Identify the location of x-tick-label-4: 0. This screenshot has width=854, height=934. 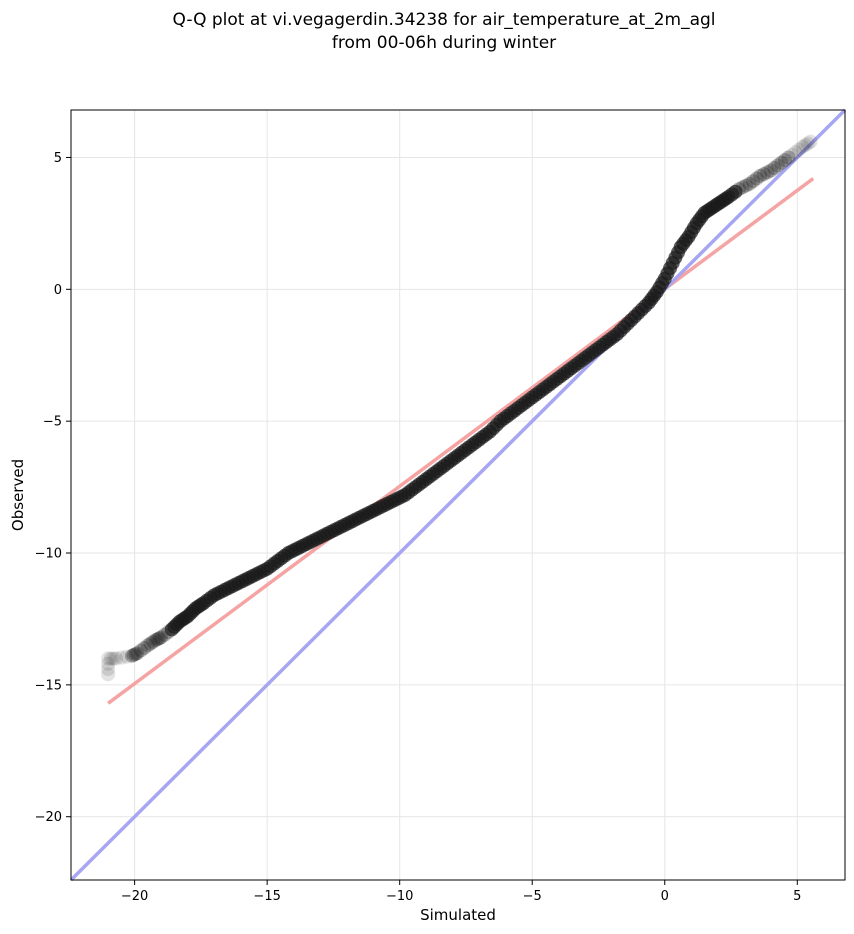
(665, 896).